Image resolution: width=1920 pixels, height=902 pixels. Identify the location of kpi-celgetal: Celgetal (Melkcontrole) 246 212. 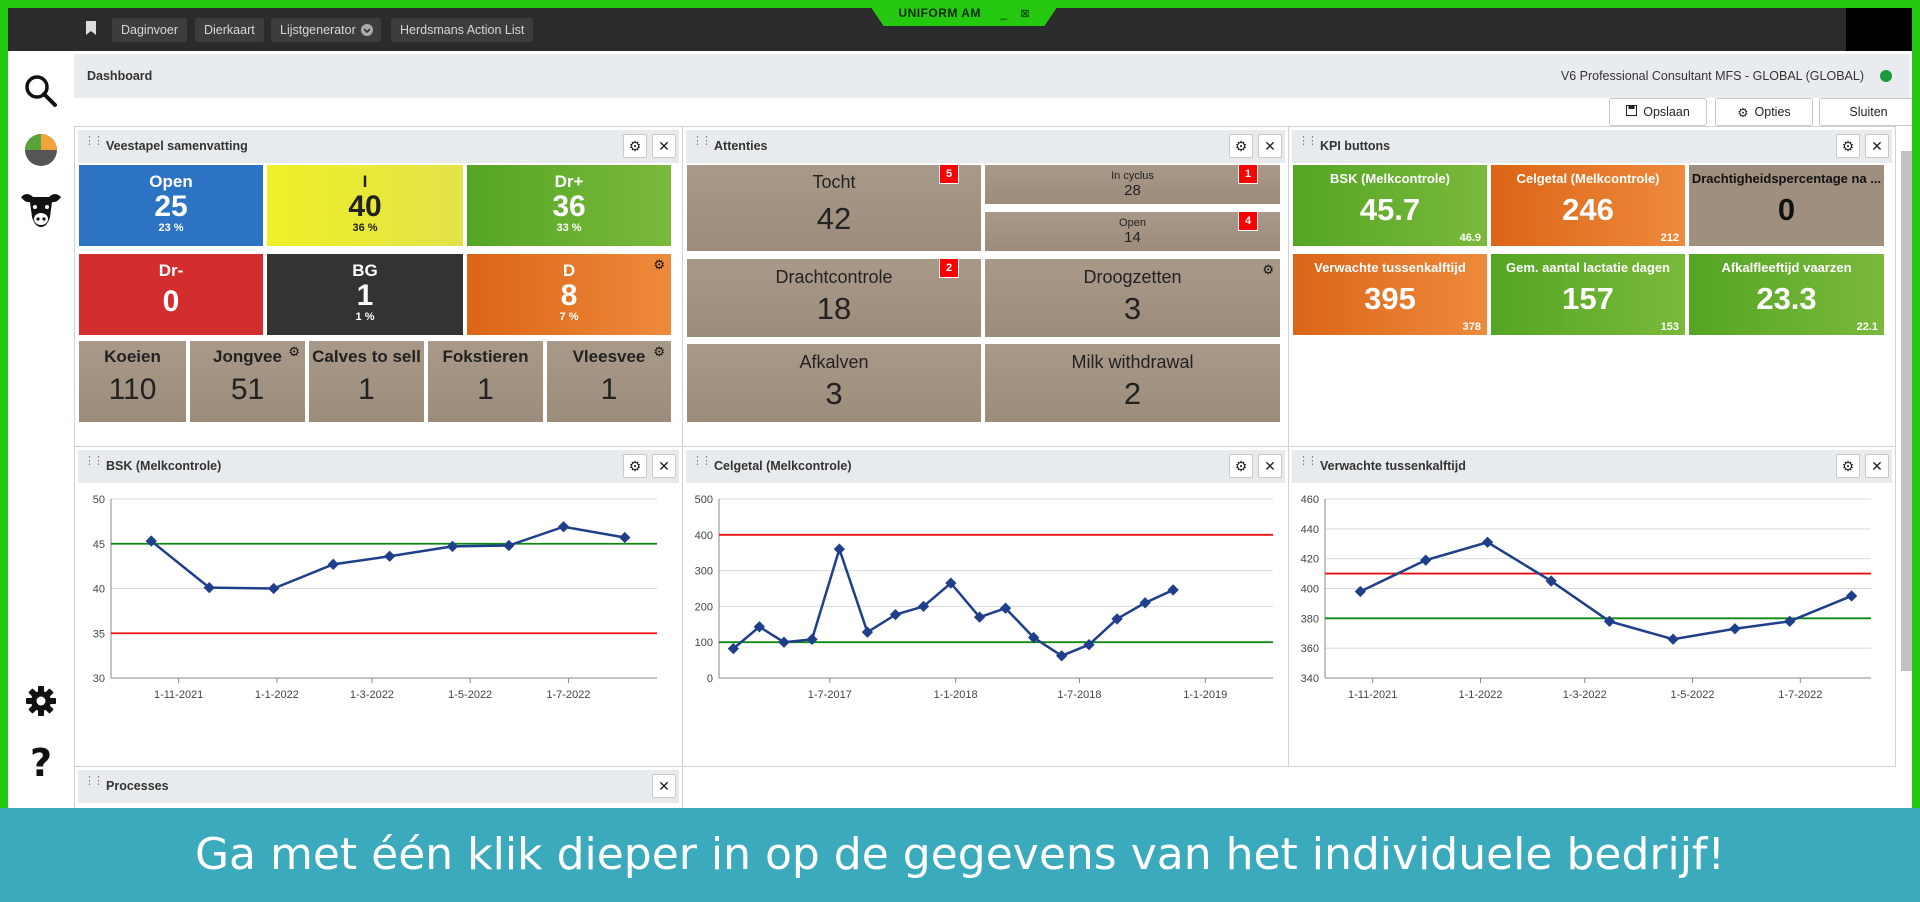
(1588, 205).